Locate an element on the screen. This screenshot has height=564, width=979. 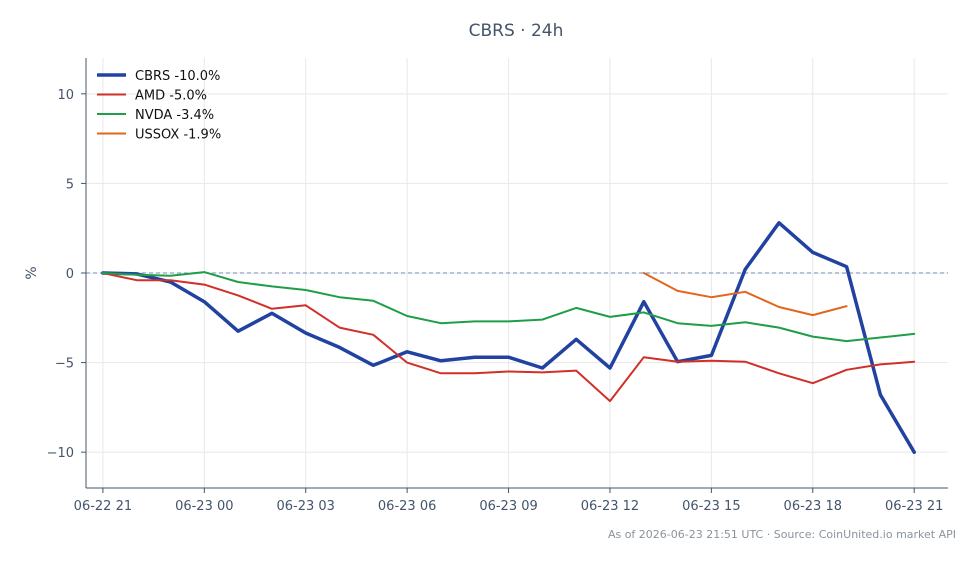
chart-title: CBRS · 24h is located at coordinates (516, 31).